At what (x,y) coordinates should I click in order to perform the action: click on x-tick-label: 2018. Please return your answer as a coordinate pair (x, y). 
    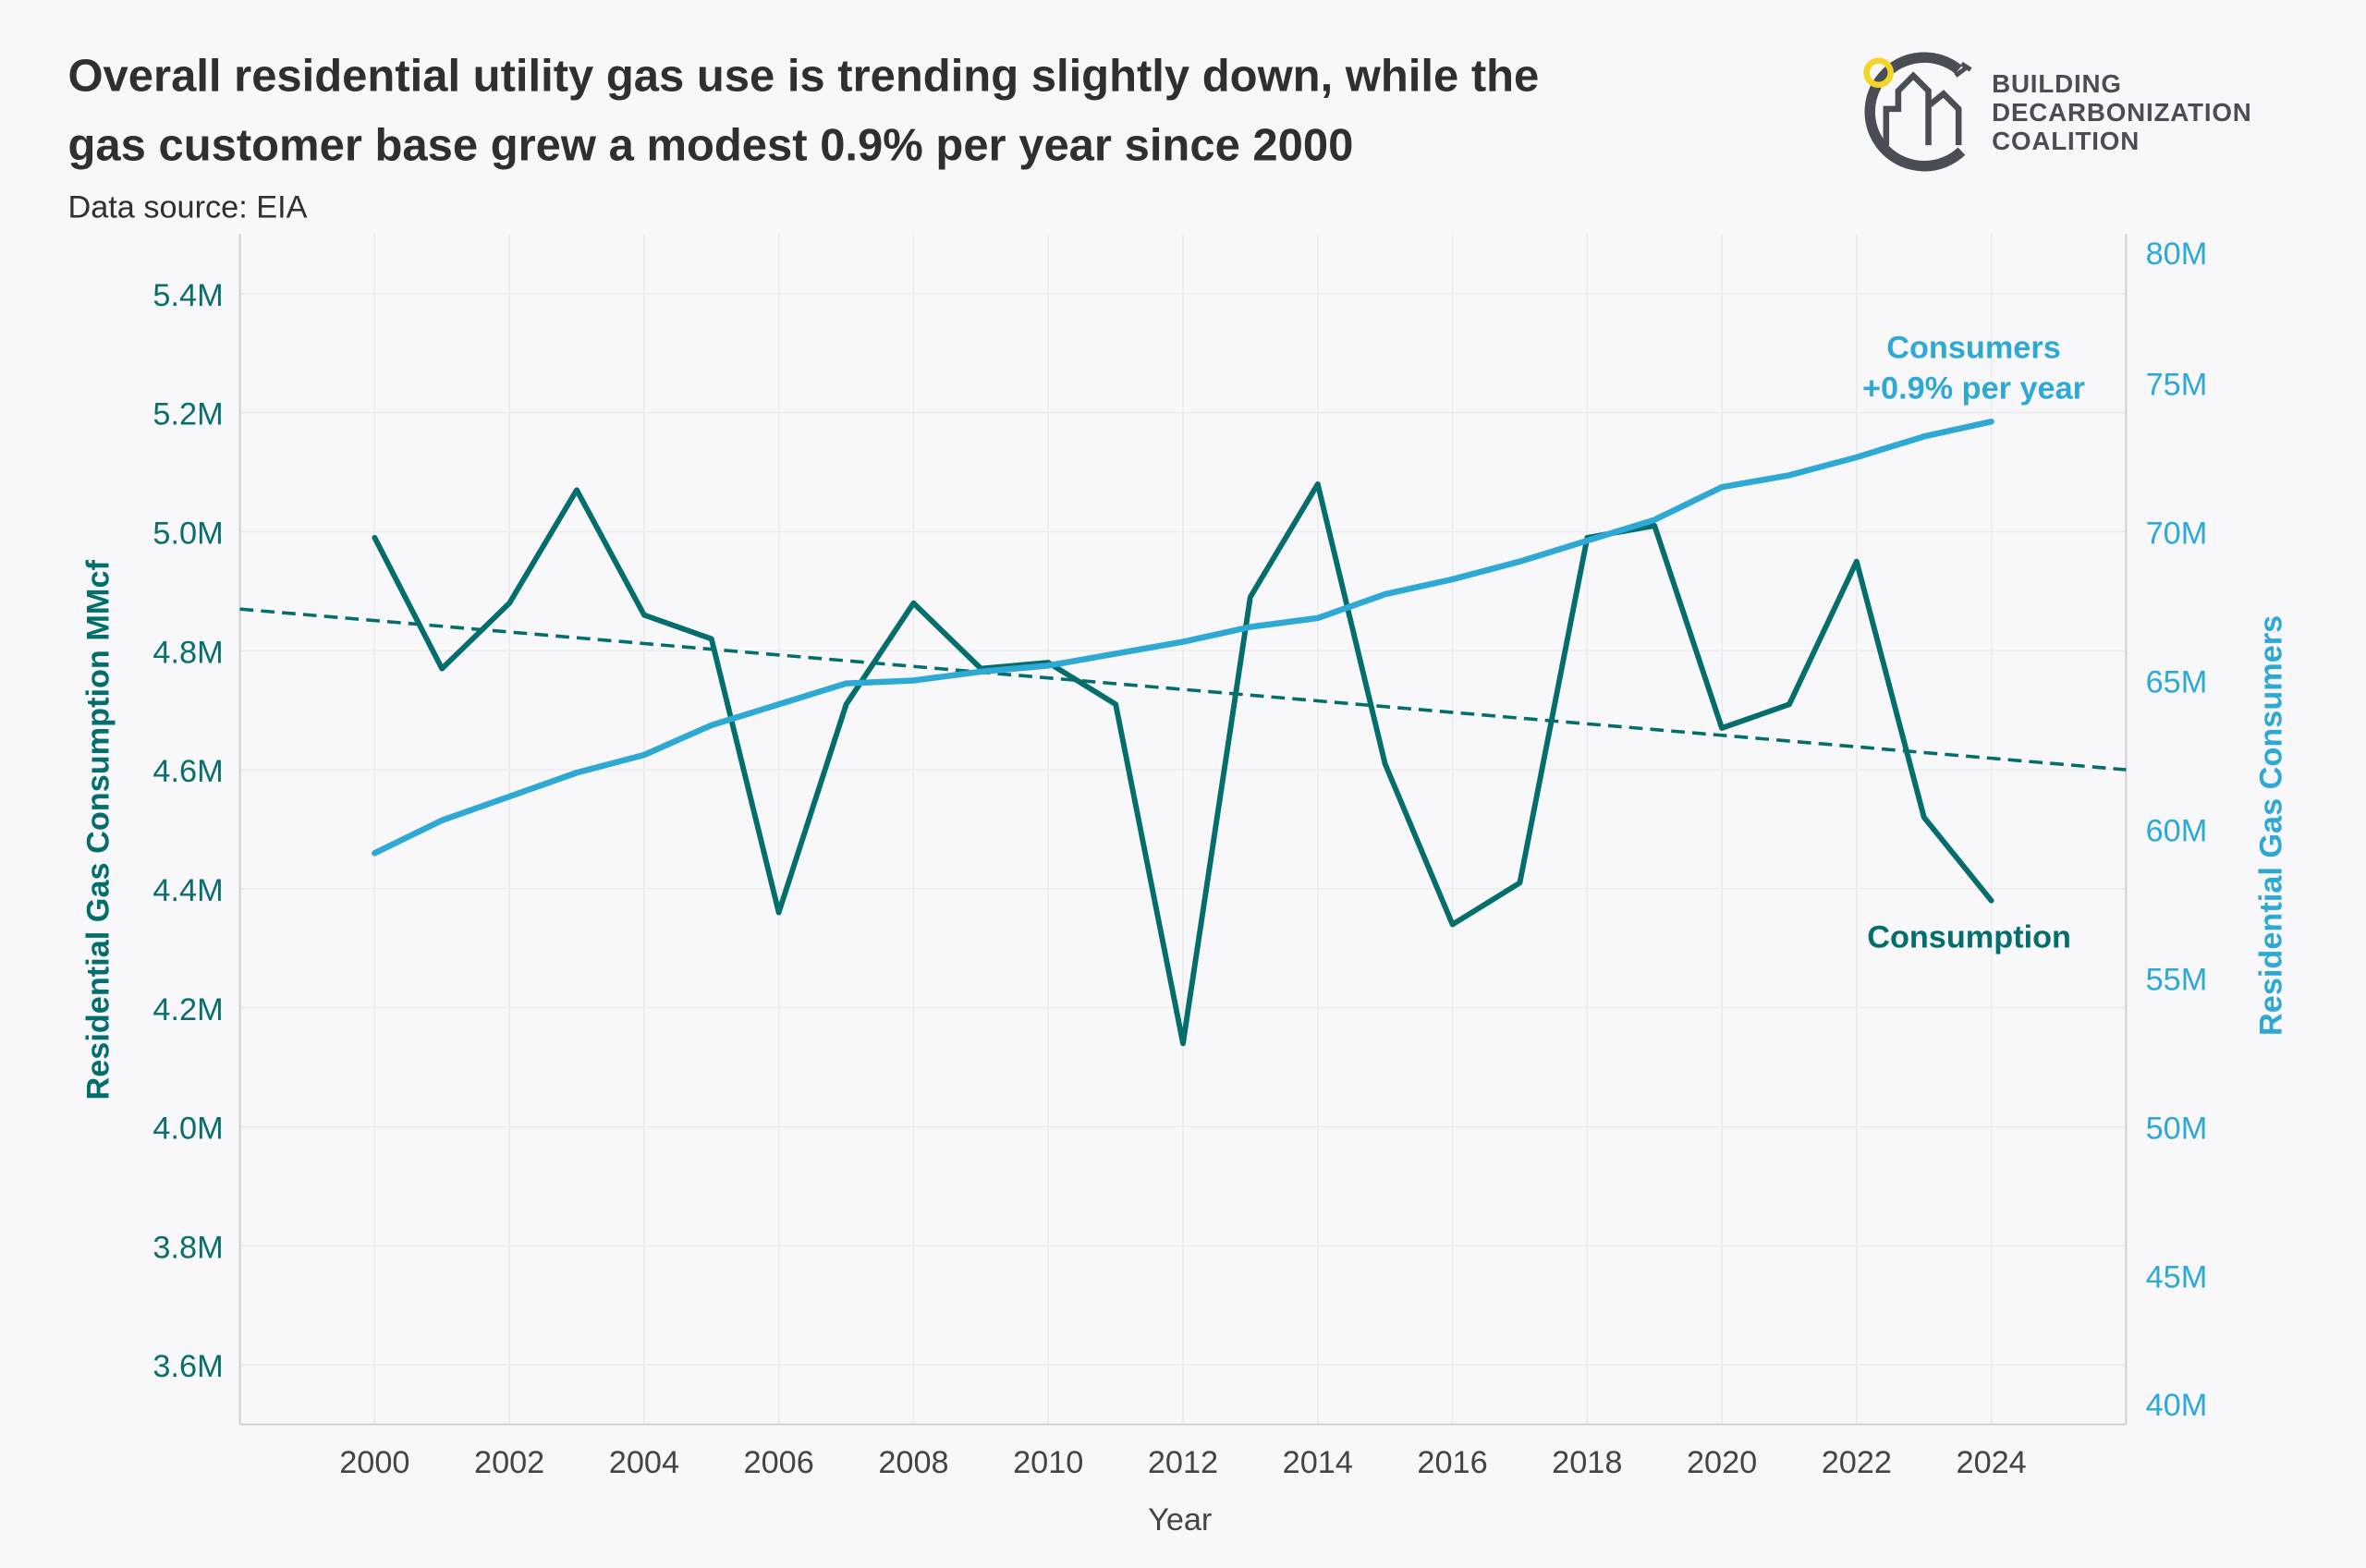
    Looking at the image, I should click on (1587, 1462).